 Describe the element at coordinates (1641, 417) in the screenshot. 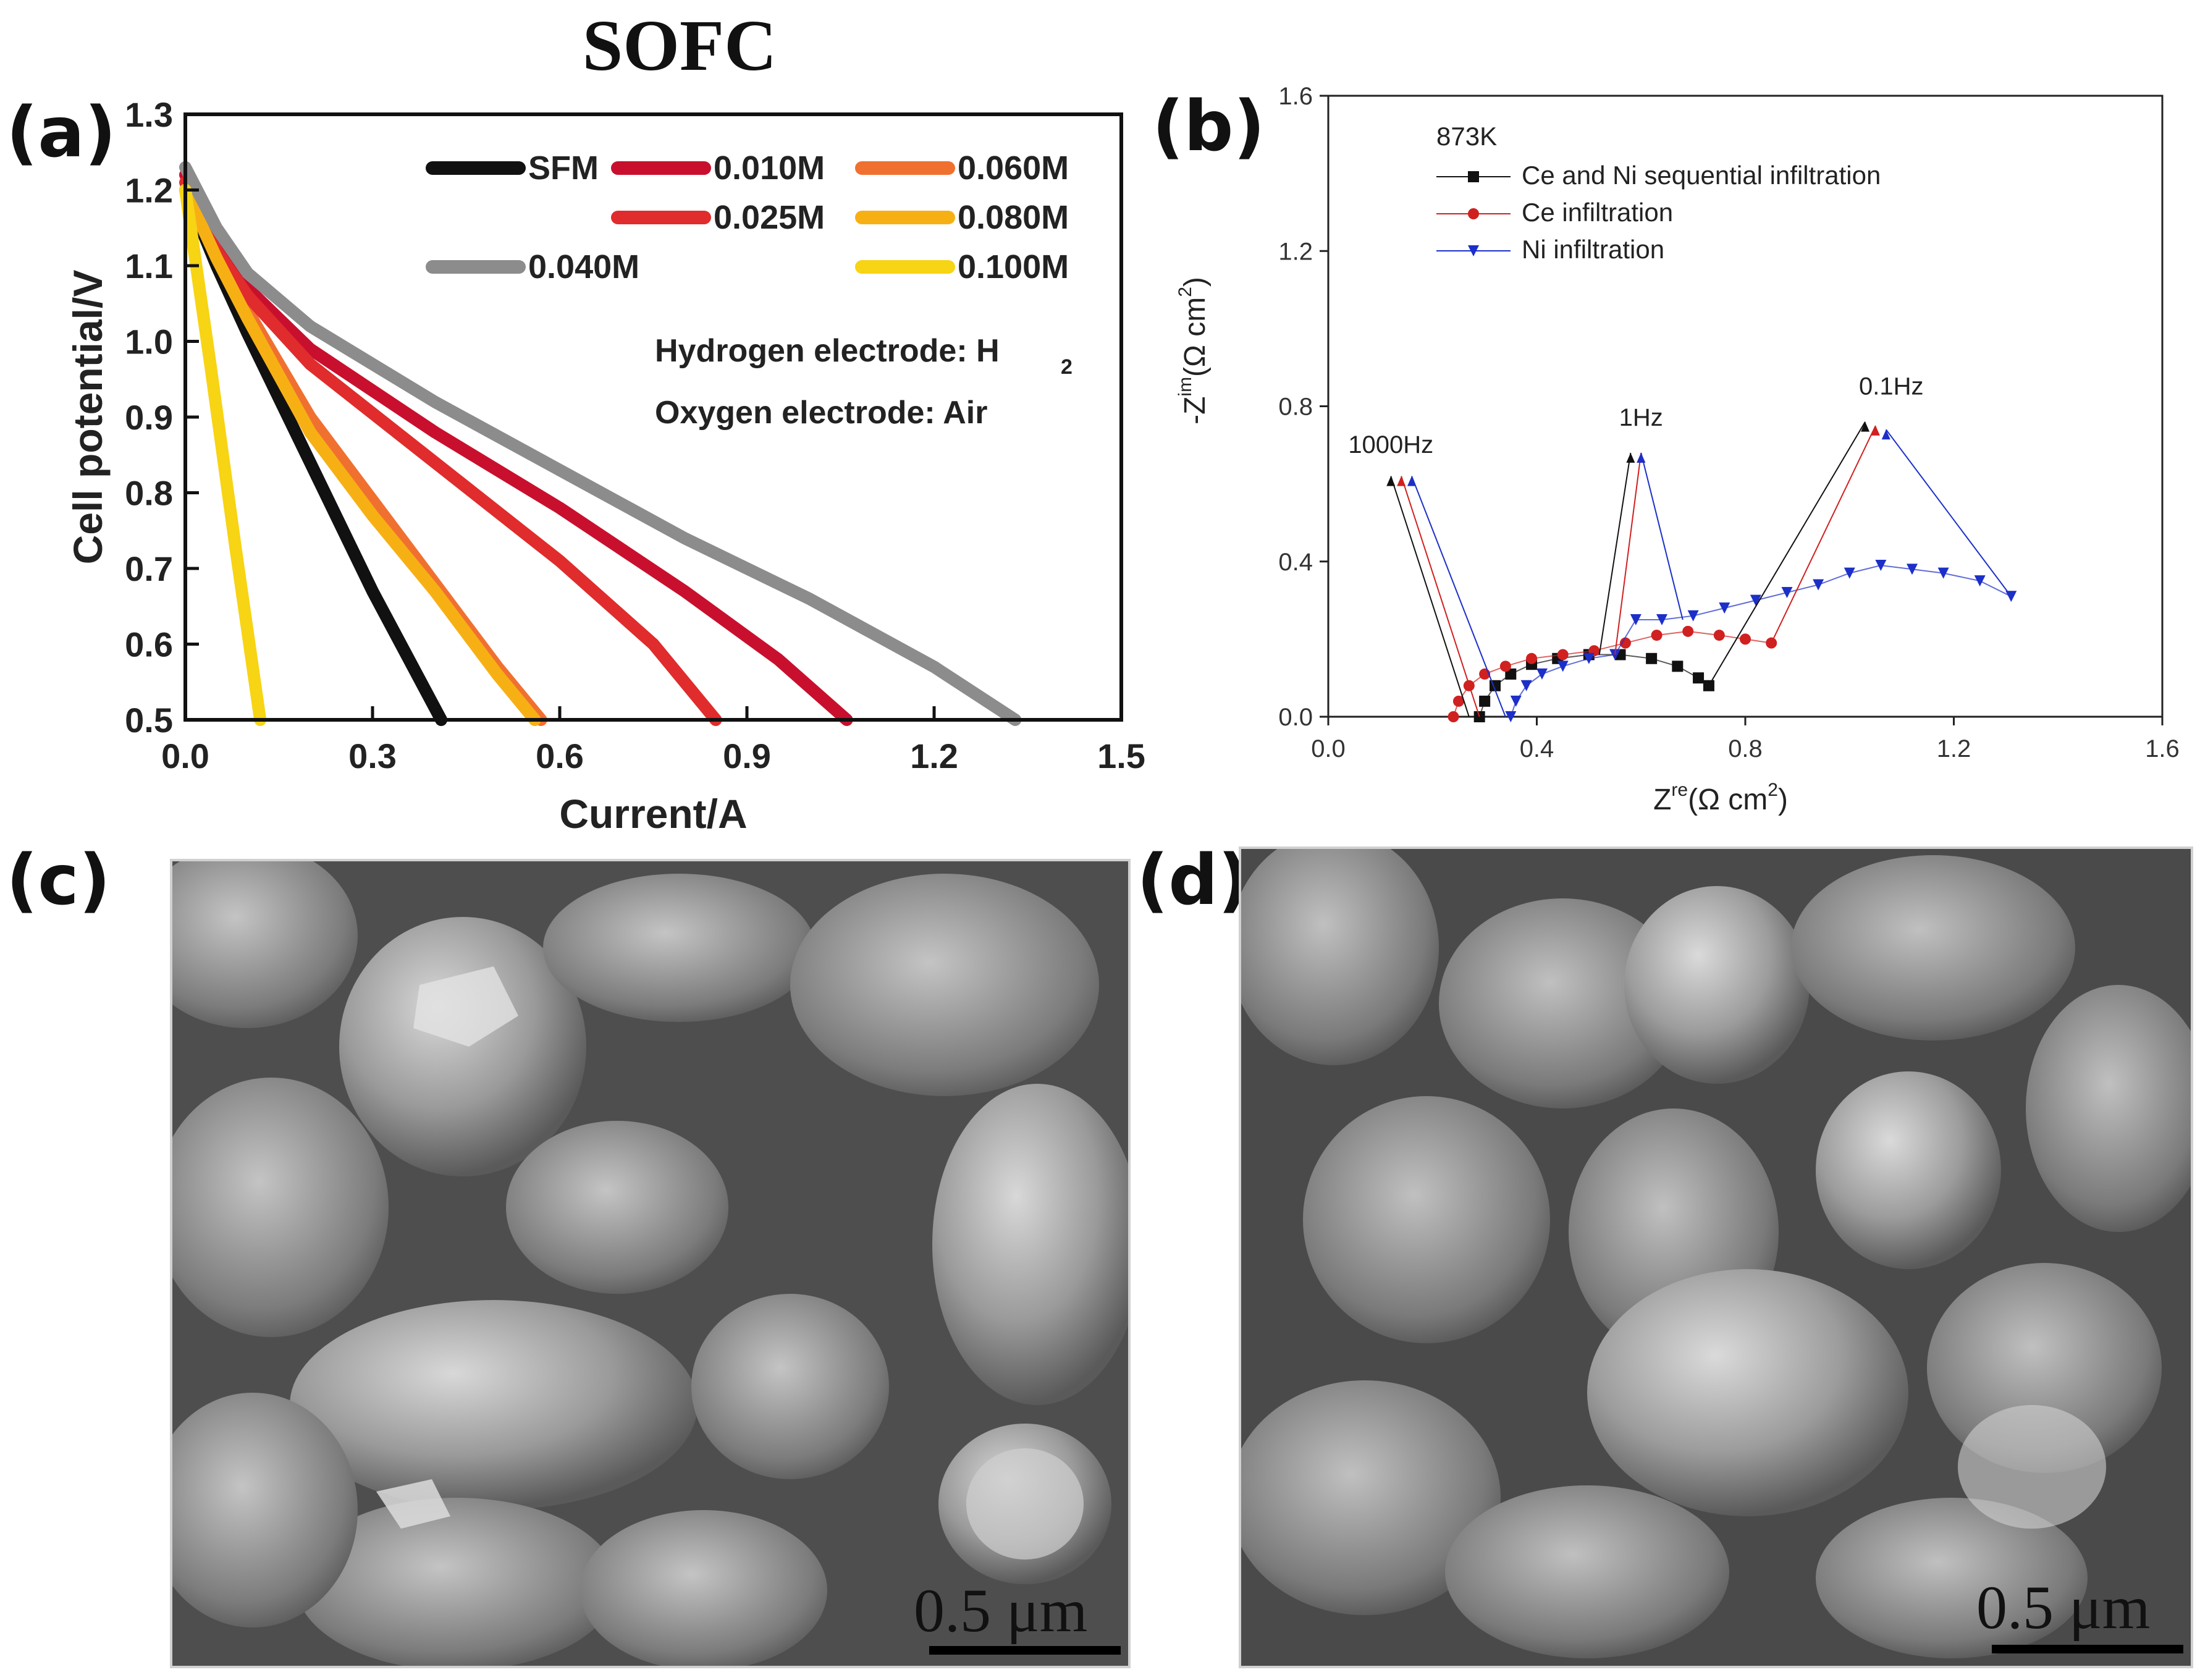

I see `frequency-label: 1Hz` at that location.